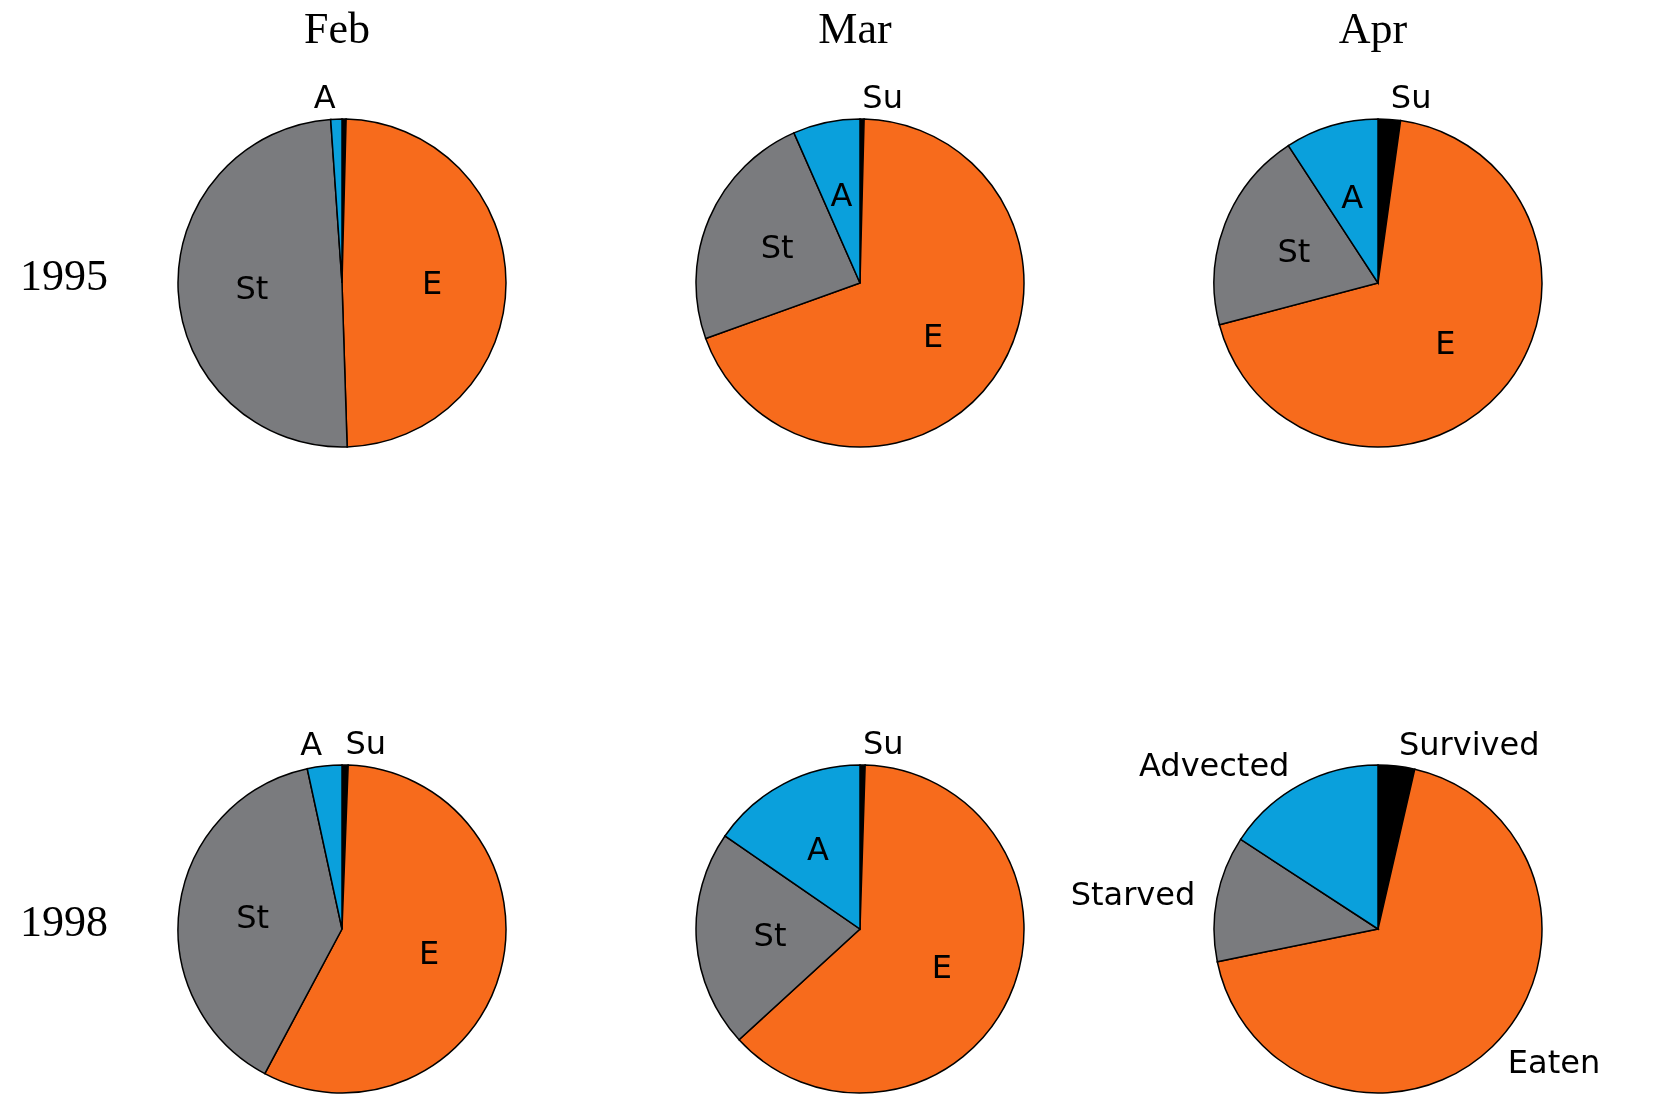  What do you see at coordinates (1554, 1062) in the screenshot?
I see `slice-label: Eaten` at bounding box center [1554, 1062].